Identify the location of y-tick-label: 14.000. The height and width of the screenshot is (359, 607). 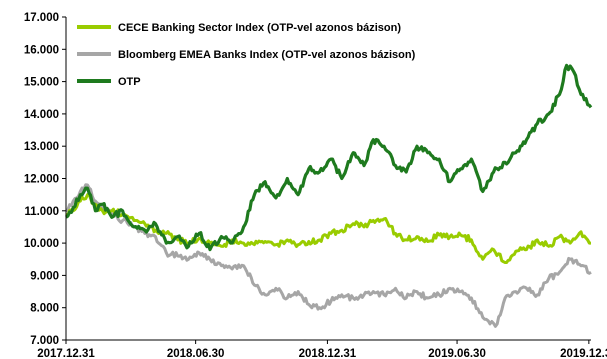
(41, 115).